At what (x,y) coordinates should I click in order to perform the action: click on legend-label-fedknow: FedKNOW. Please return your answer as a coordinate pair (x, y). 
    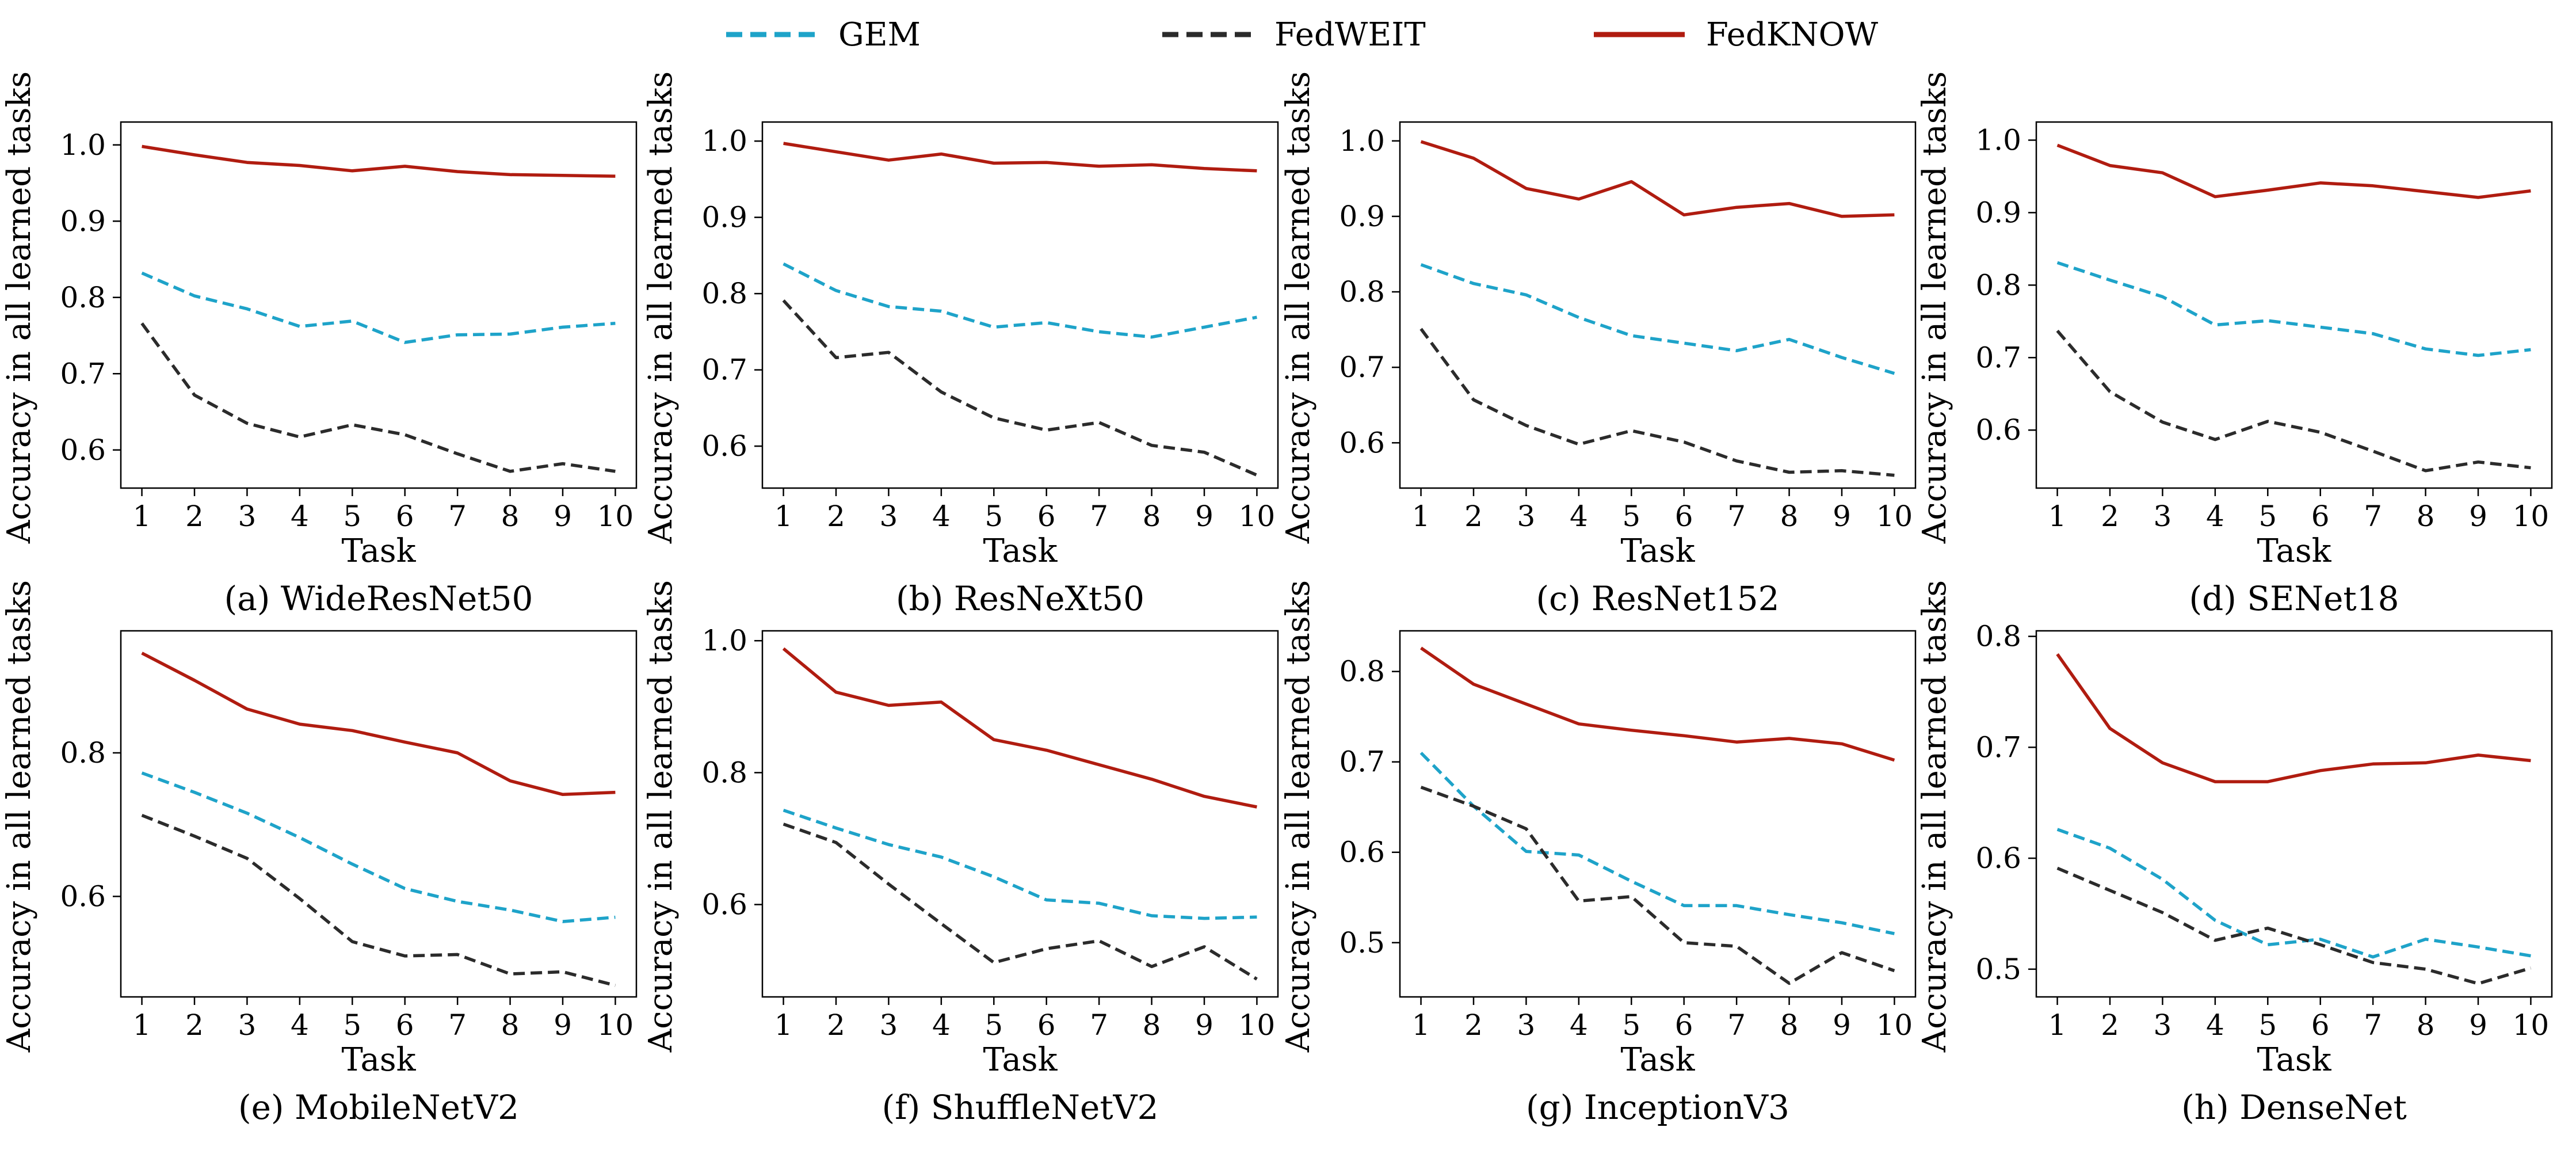
    Looking at the image, I should click on (1792, 35).